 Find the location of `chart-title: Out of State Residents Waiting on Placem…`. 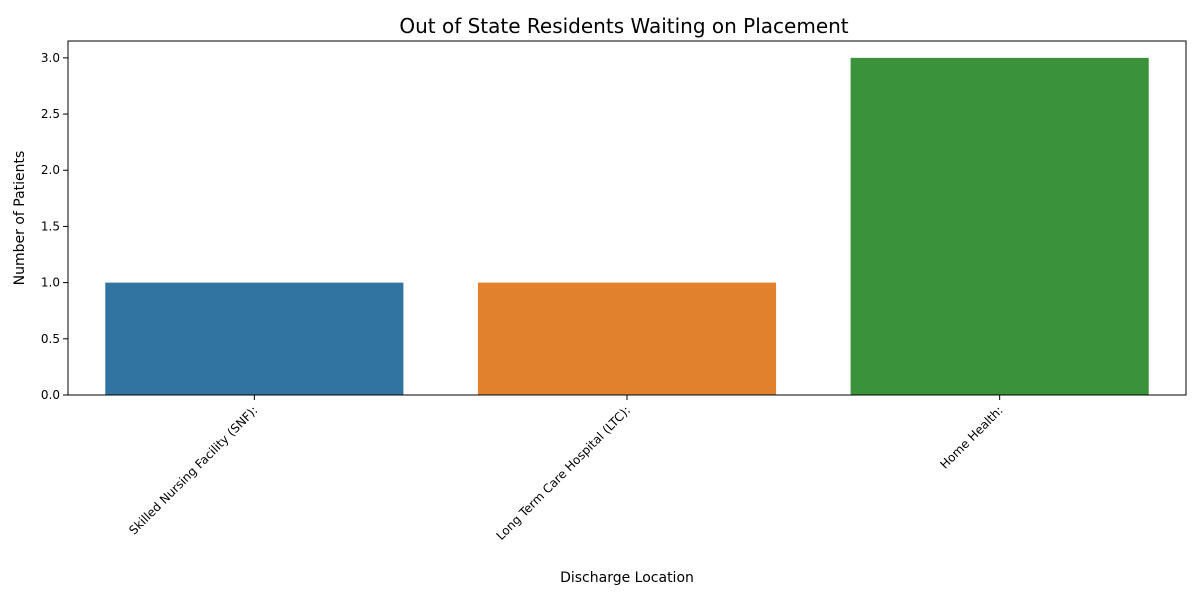

chart-title: Out of State Residents Waiting on Placem… is located at coordinates (623, 26).